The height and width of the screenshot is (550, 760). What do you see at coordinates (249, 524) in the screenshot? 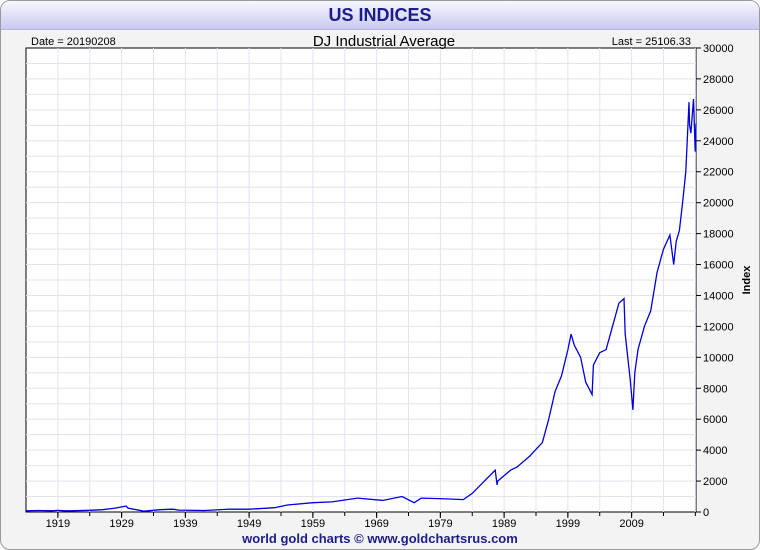
I see `x-tick-label: 1949` at bounding box center [249, 524].